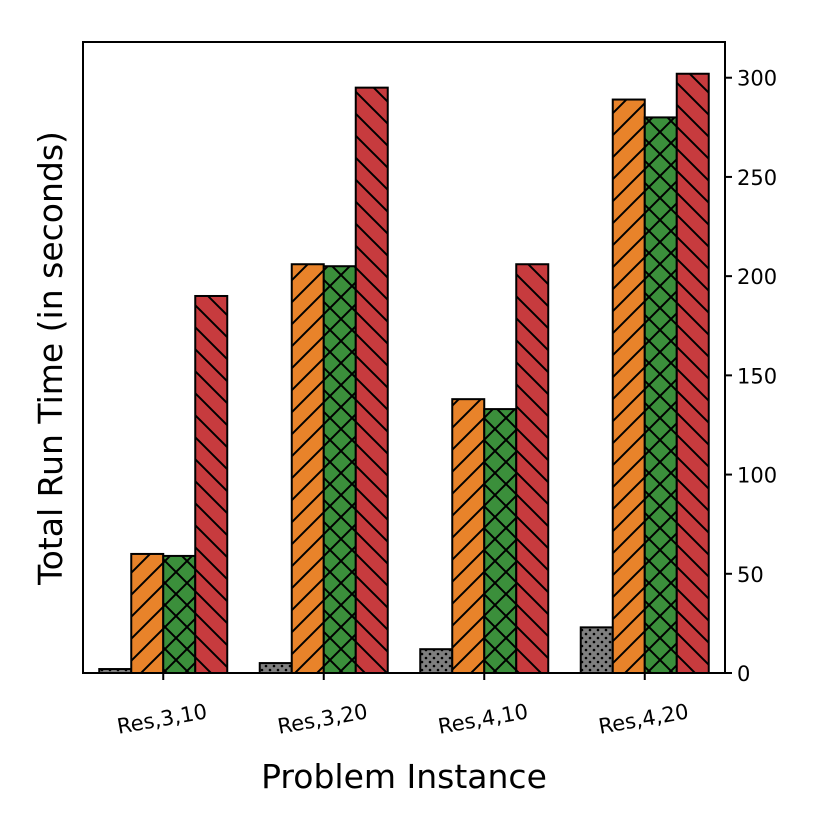 The image size is (830, 830). I want to click on y-axis-title: Total Run Time (in seconds), so click(50, 358).